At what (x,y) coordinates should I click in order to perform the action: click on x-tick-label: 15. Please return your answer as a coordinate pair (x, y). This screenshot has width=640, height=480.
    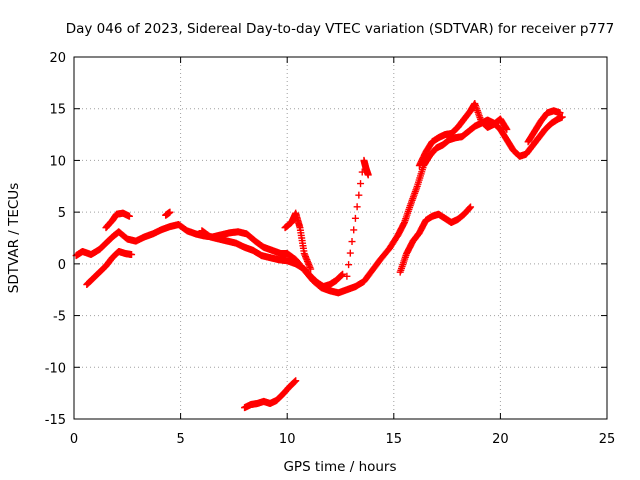
    Looking at the image, I should click on (394, 439).